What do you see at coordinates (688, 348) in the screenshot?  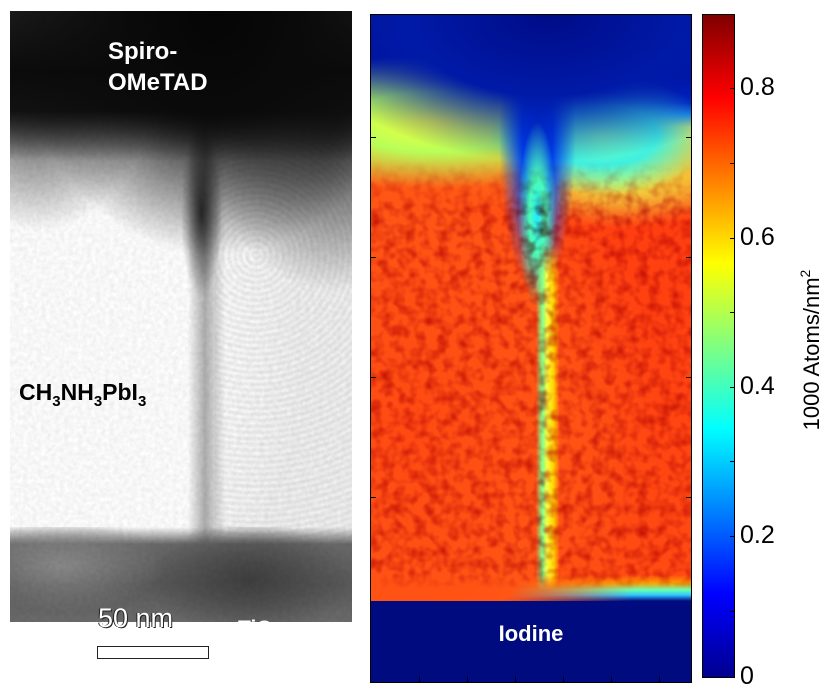 I see `heatmap-right-ticks` at bounding box center [688, 348].